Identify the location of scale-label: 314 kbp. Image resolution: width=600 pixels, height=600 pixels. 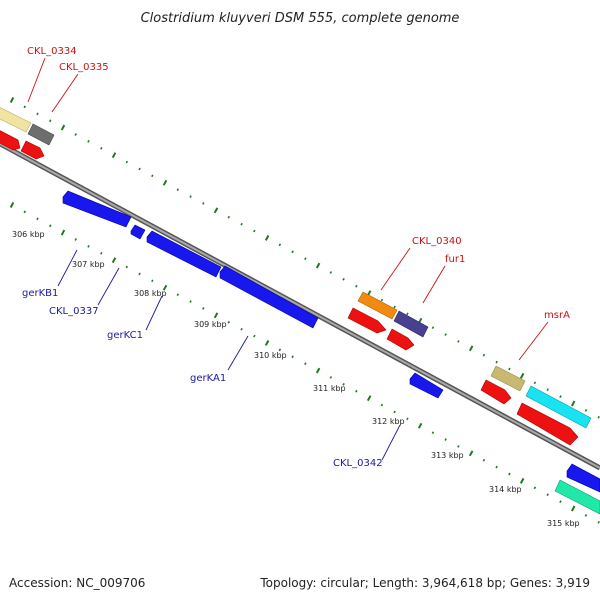
(505, 489).